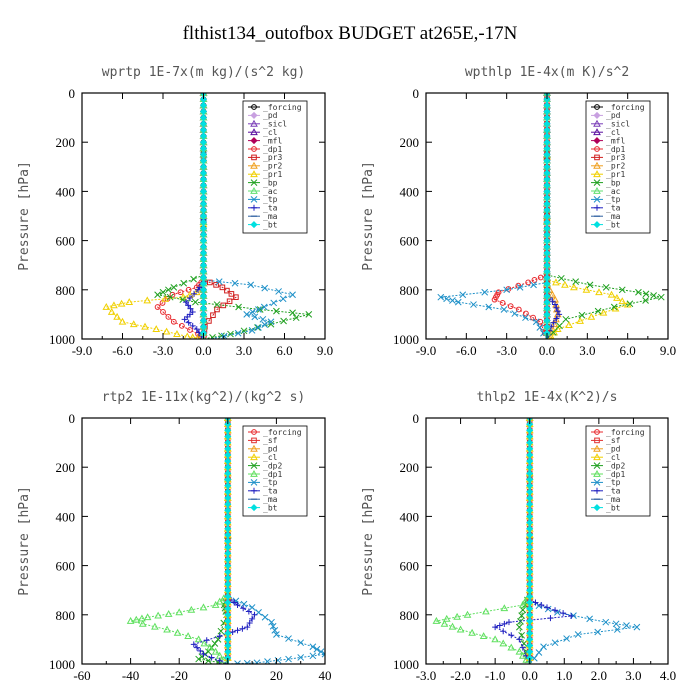  I want to click on thlp2-point-ta, so click(495, 627).